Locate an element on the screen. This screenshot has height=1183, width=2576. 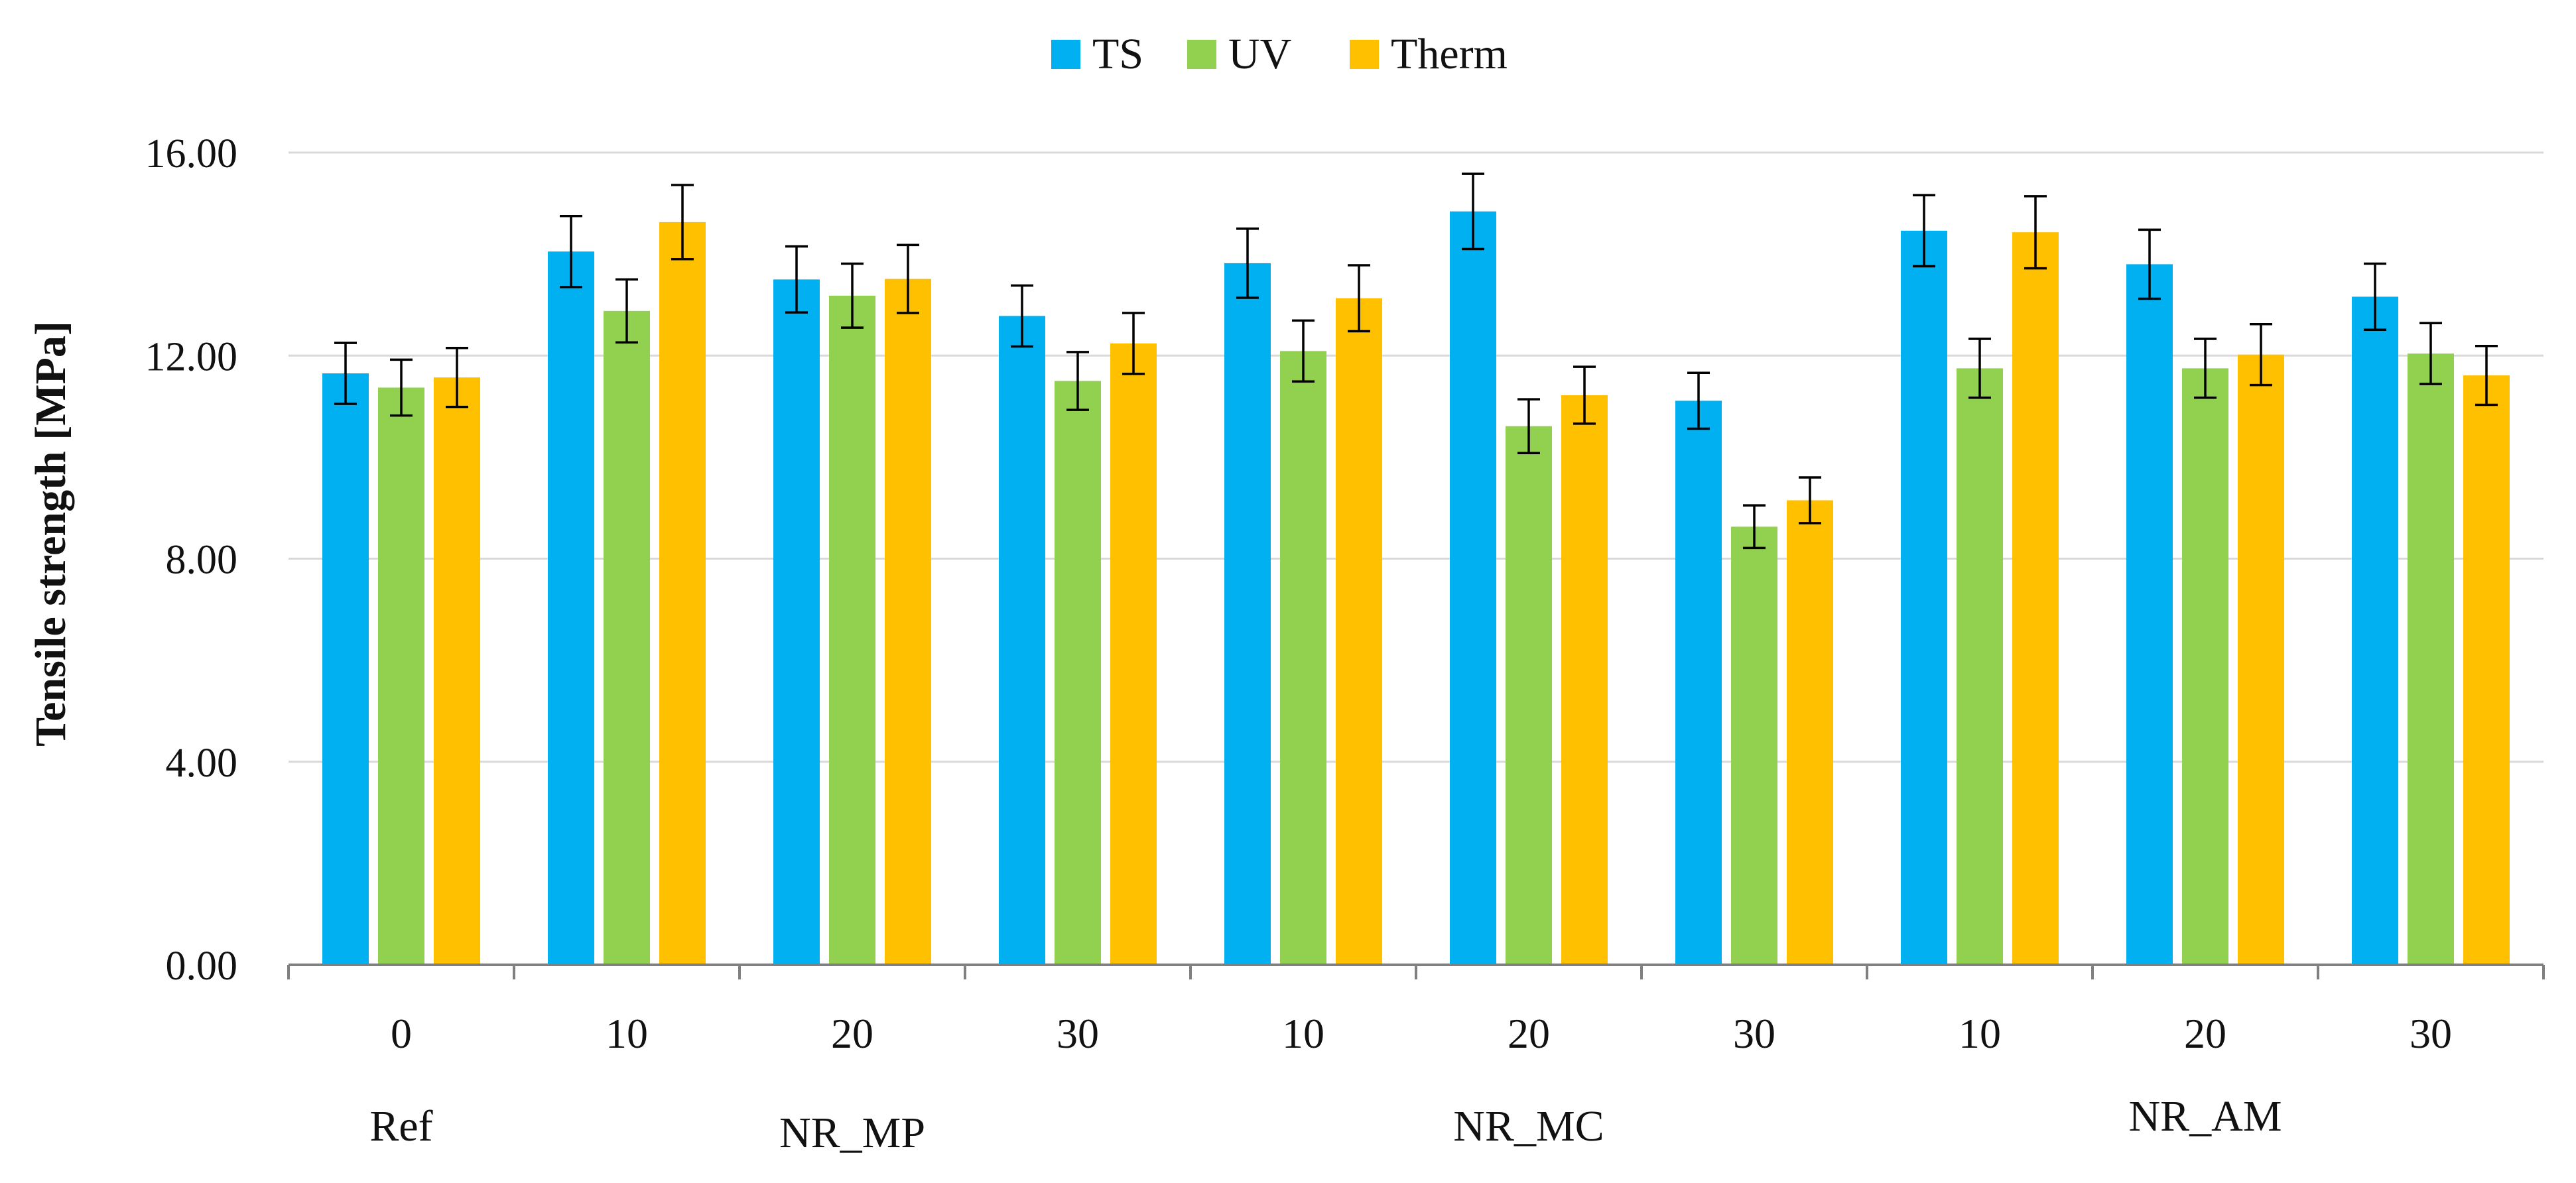
y-tick-label: 12.00 is located at coordinates (192, 356).